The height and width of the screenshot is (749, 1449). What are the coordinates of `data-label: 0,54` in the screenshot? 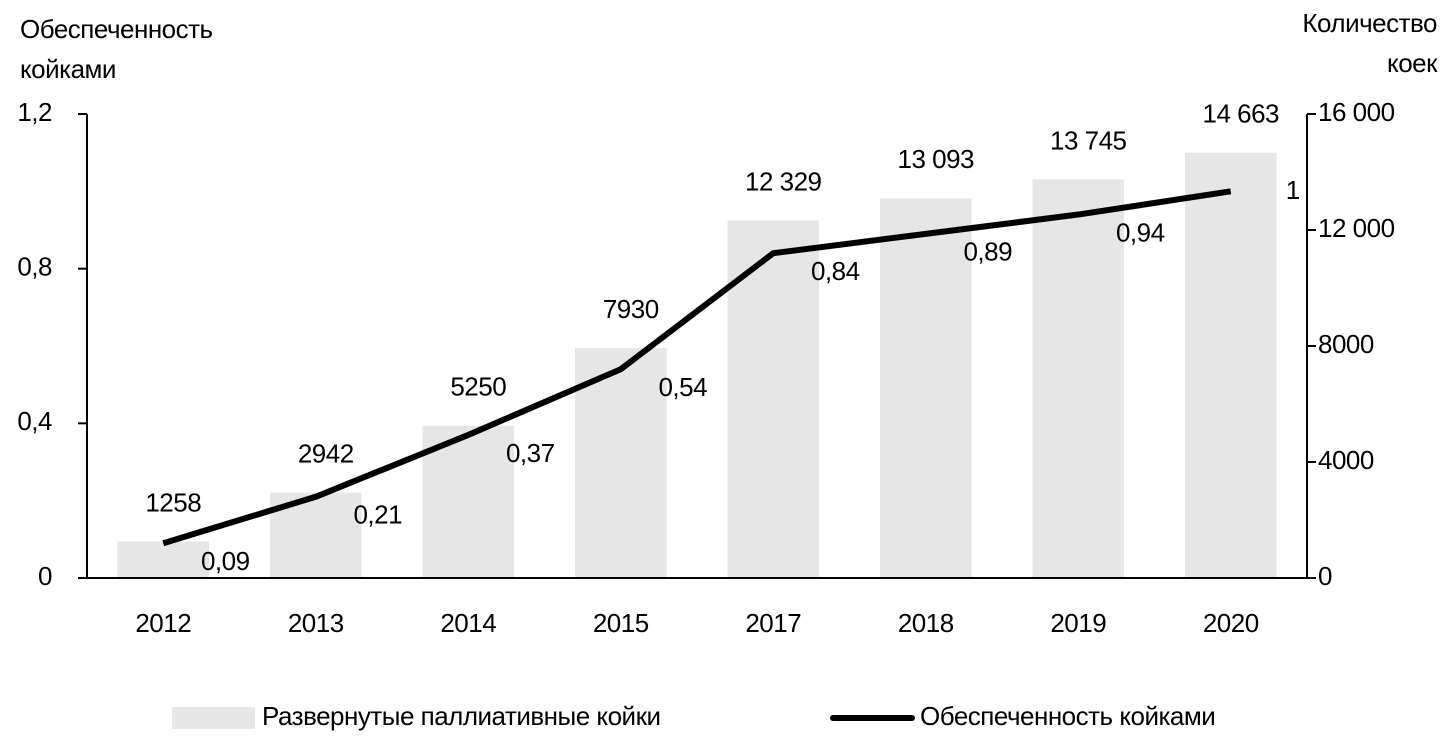 It's located at (682, 387).